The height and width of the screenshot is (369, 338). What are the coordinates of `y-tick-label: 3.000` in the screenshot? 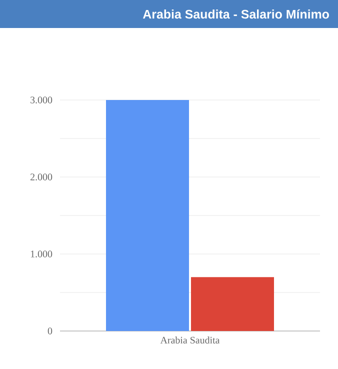 It's located at (41, 100).